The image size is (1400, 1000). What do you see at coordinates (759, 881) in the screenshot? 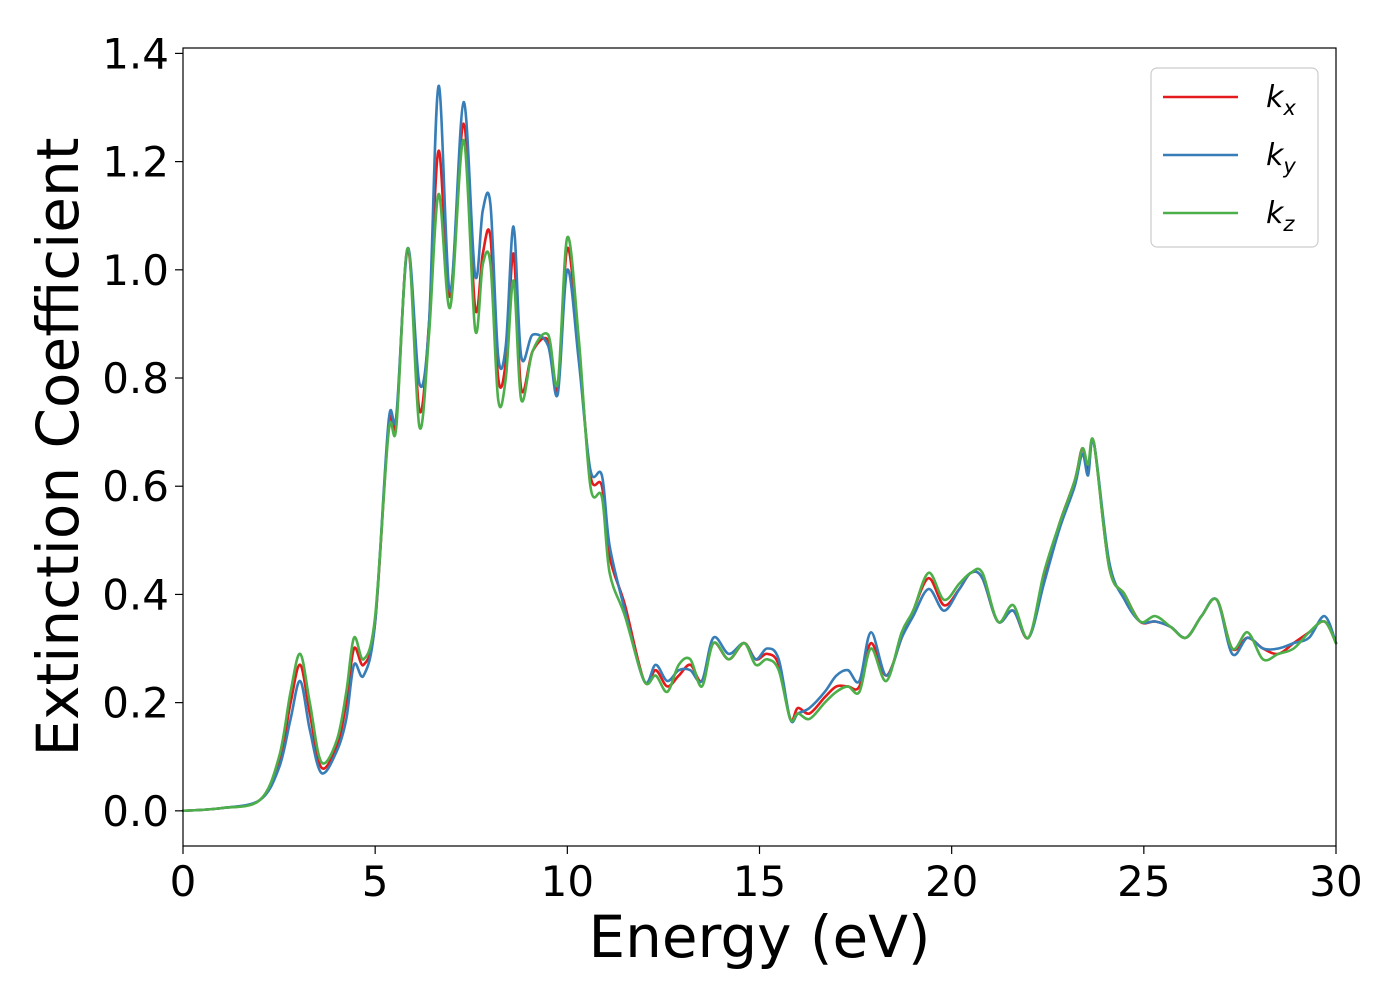
I see `x-tick-label: 15` at bounding box center [759, 881].